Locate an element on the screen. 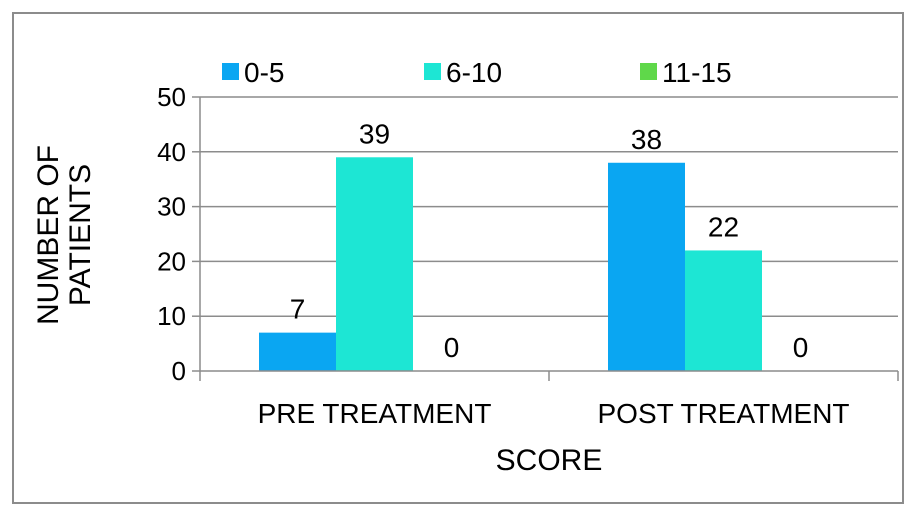 The image size is (918, 516). x-category-labels: PRE TREATMENT POST TREATMENT is located at coordinates (554, 413).